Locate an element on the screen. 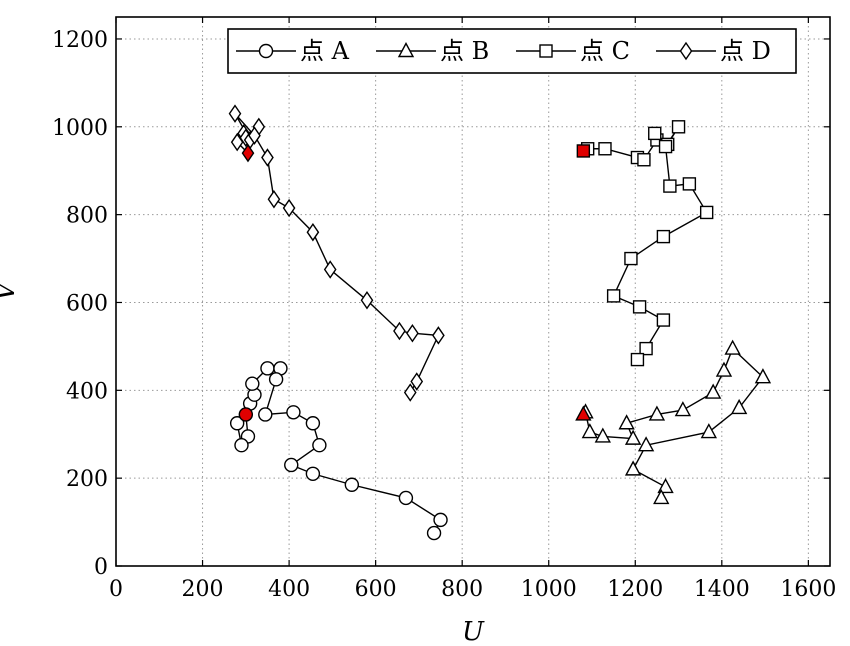 The image size is (850, 646). x-axis-title: U is located at coordinates (473, 631).